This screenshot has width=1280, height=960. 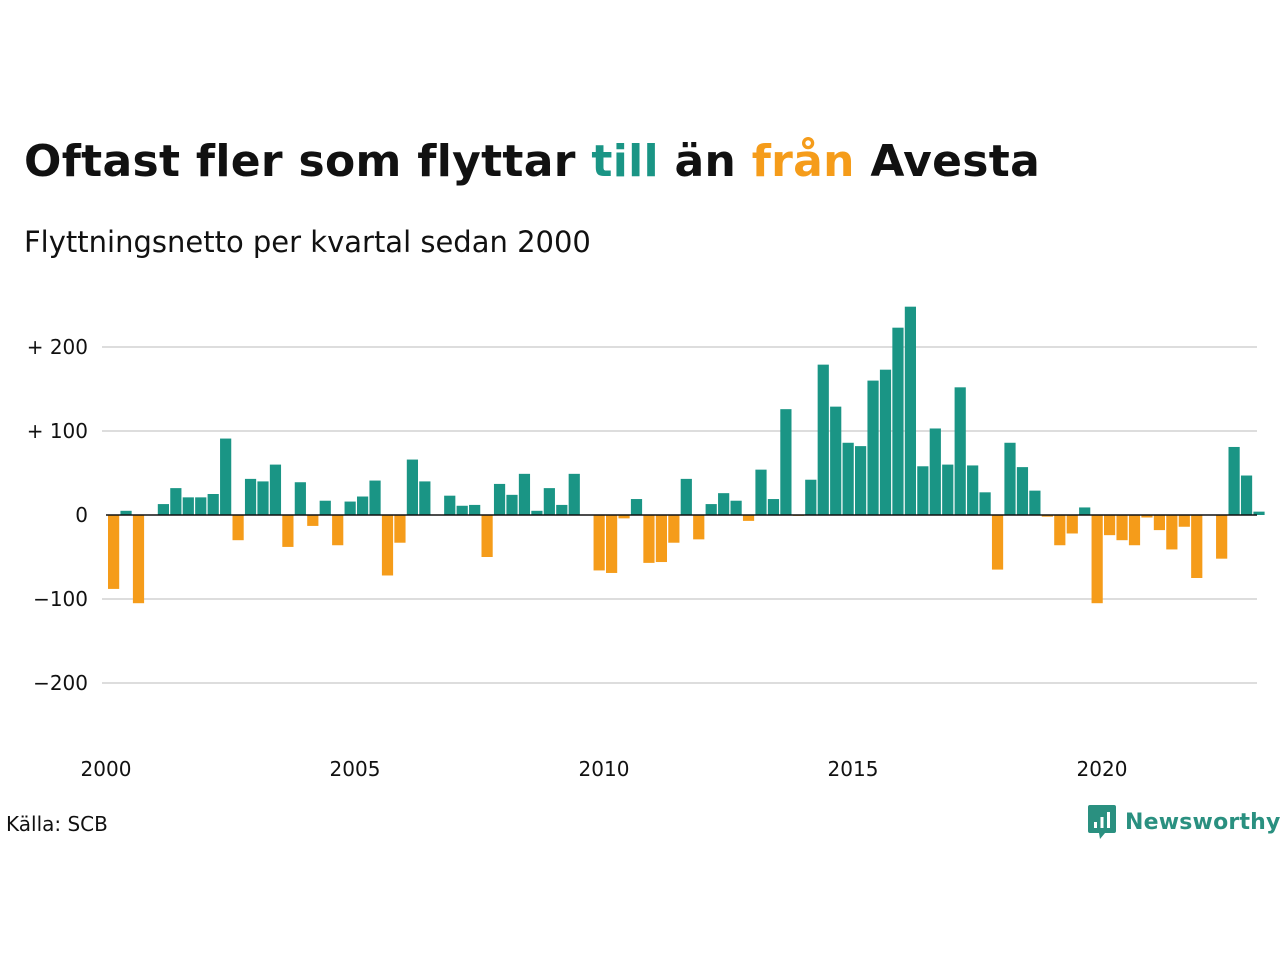 I want to click on bar-2013-q2, so click(x=773, y=507).